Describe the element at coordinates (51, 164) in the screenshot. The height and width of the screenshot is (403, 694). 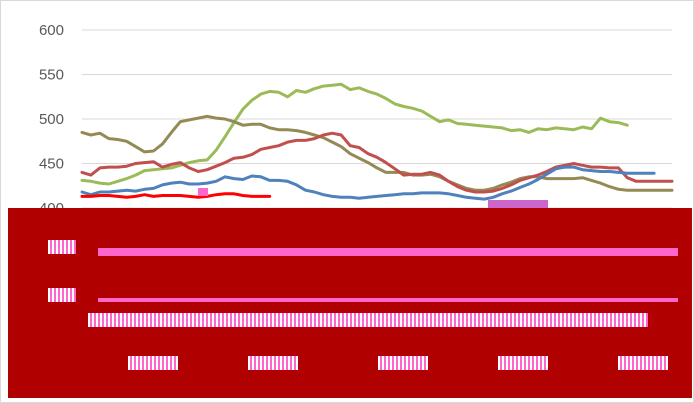
I see `y-tick-label: 450` at that location.